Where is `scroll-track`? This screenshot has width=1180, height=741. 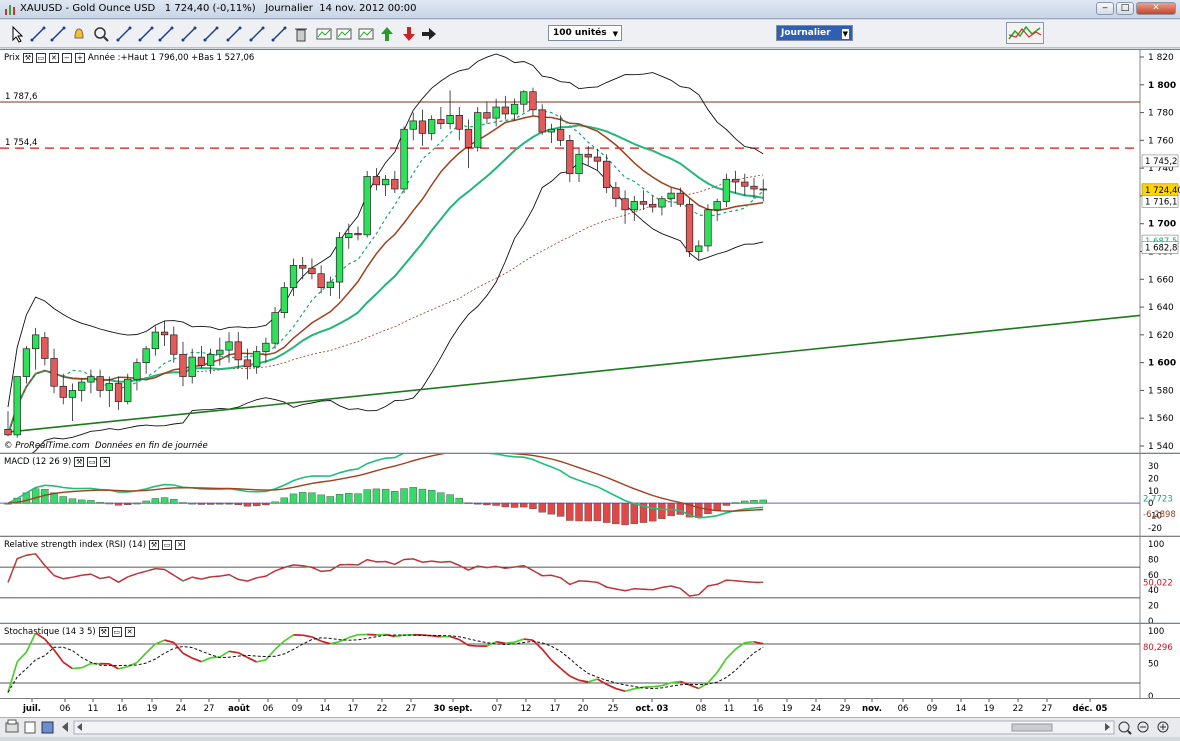 scroll-track is located at coordinates (594, 727).